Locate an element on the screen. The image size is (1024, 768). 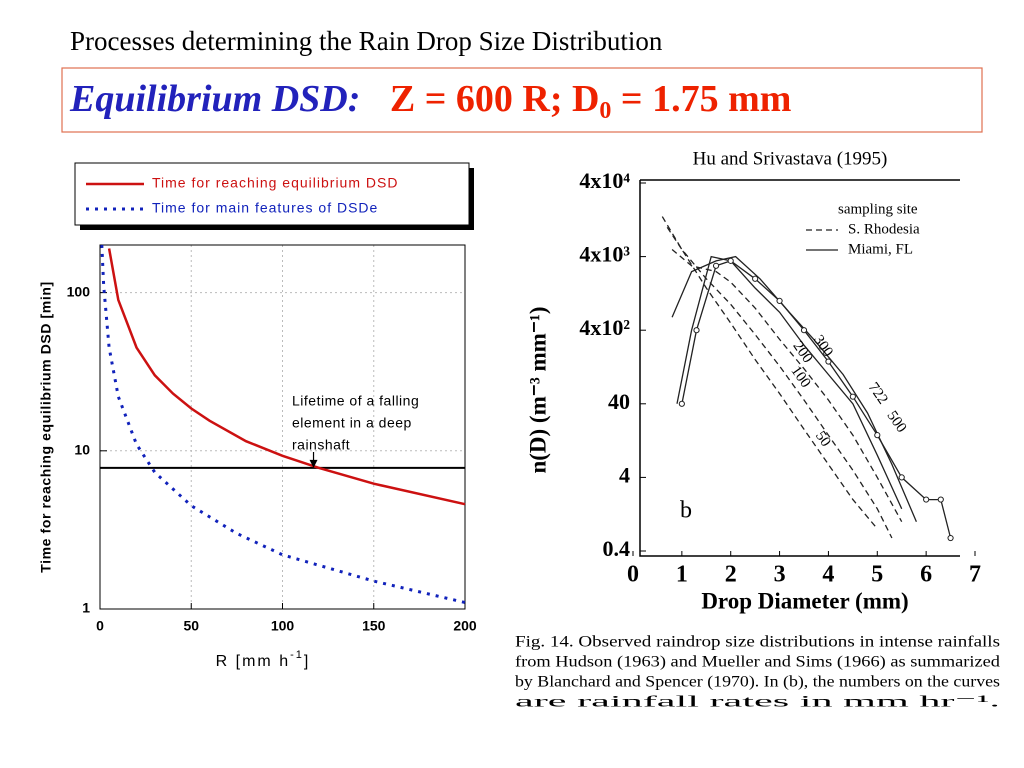
y-axis-label: n(D) (m⁻³ mm⁻¹) is located at coordinates (537, 389).